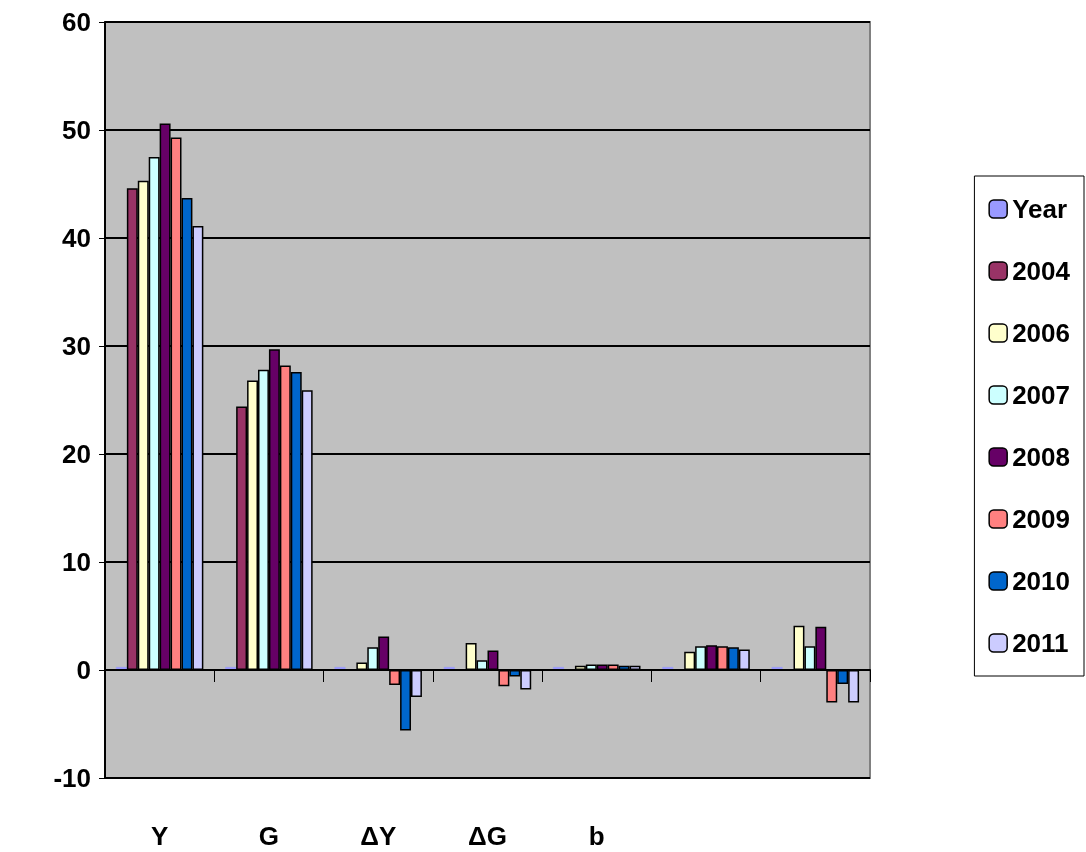  Describe the element at coordinates (1041, 581) in the screenshot. I see `legend-label: 2010` at that location.